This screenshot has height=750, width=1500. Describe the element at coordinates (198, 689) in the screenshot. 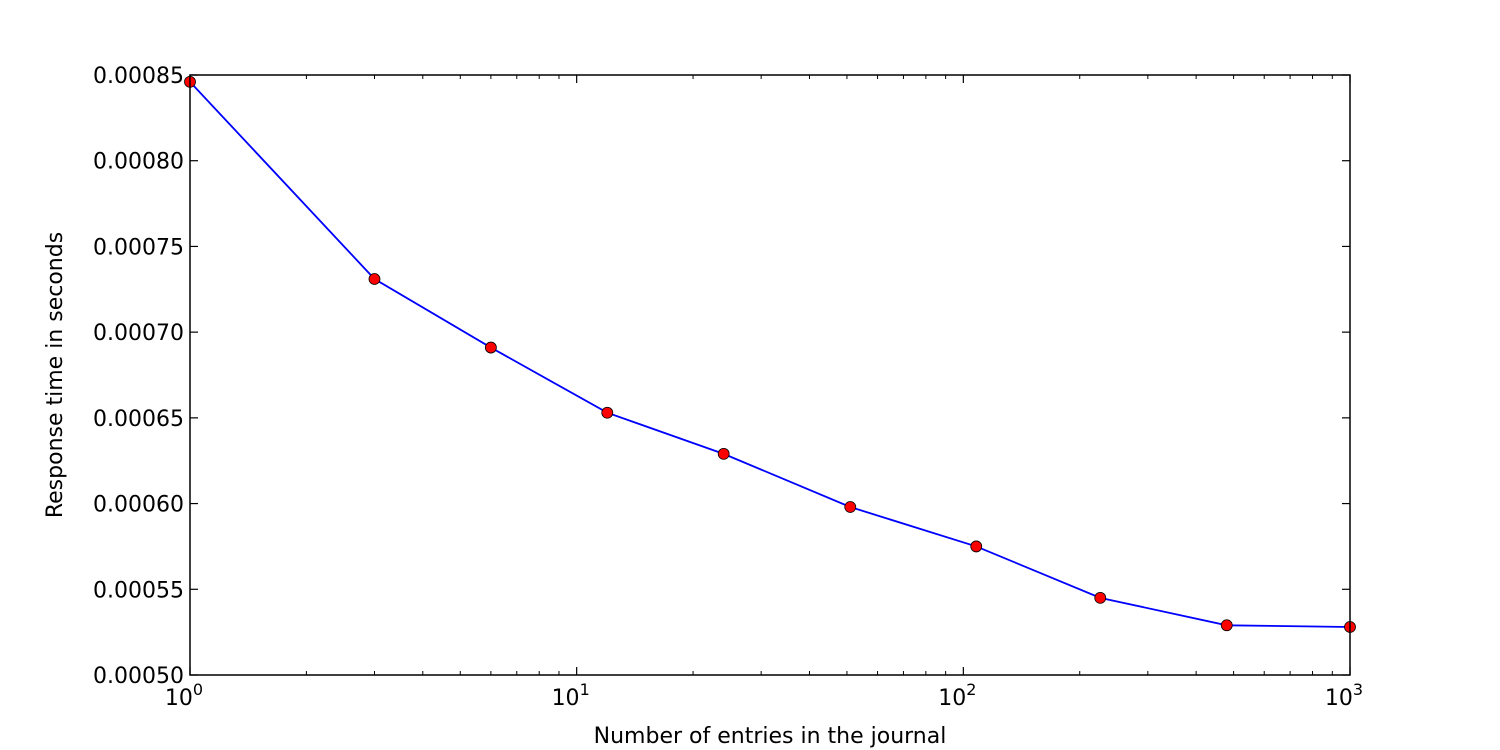

I see `x-tick-label-exponent: 0` at that location.